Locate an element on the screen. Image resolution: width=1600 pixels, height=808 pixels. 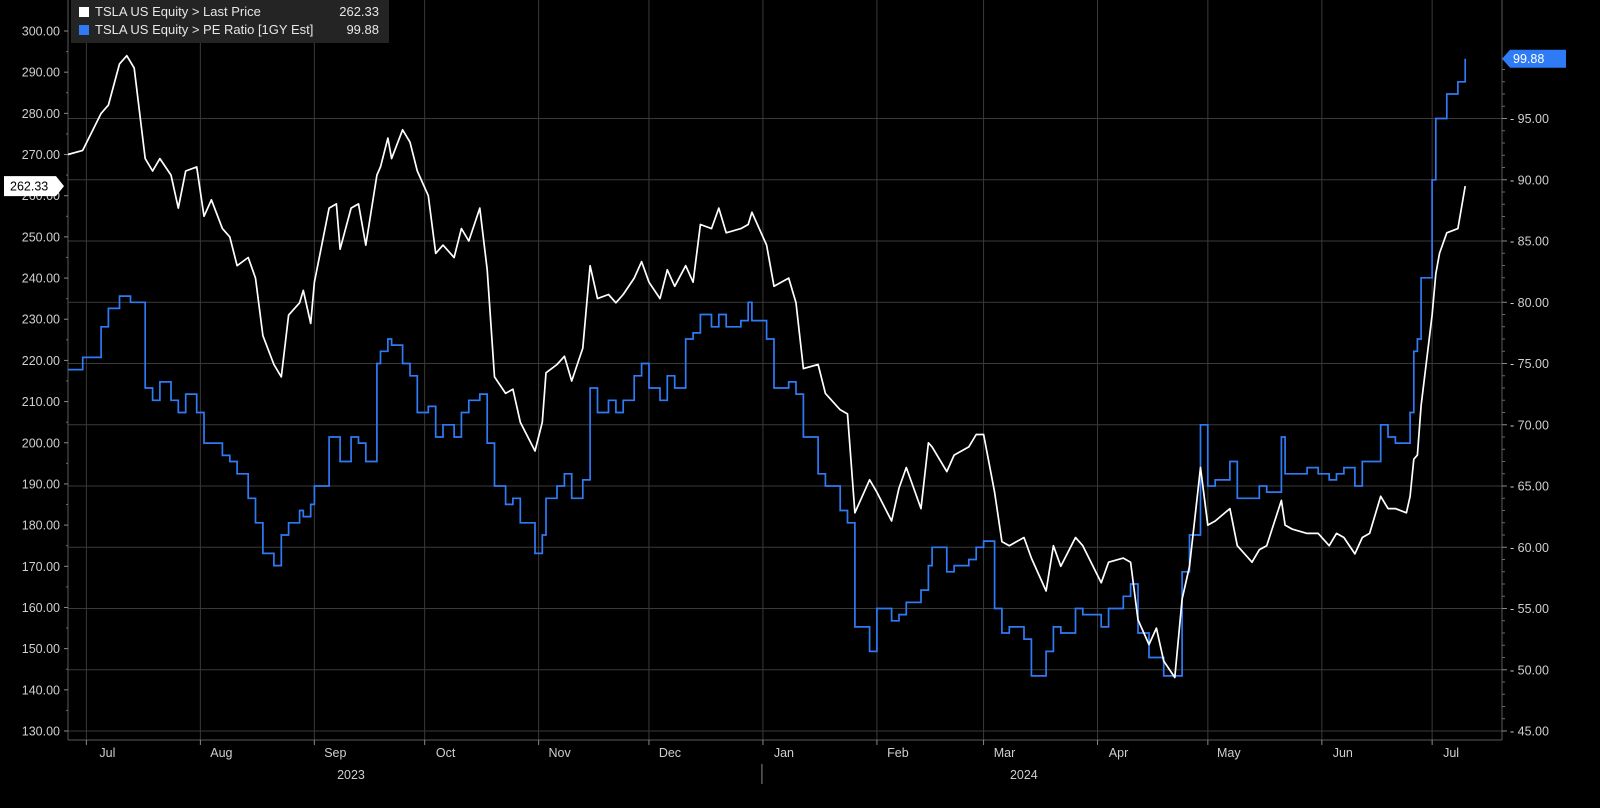
month-label: Dec is located at coordinates (670, 753).